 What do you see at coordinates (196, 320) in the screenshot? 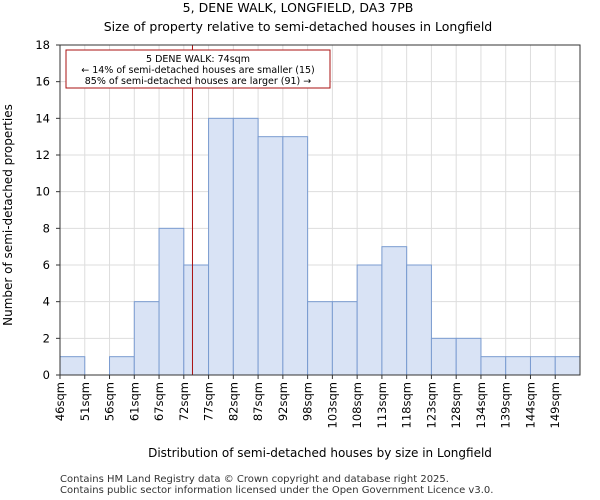
I see `bar-72sqm` at bounding box center [196, 320].